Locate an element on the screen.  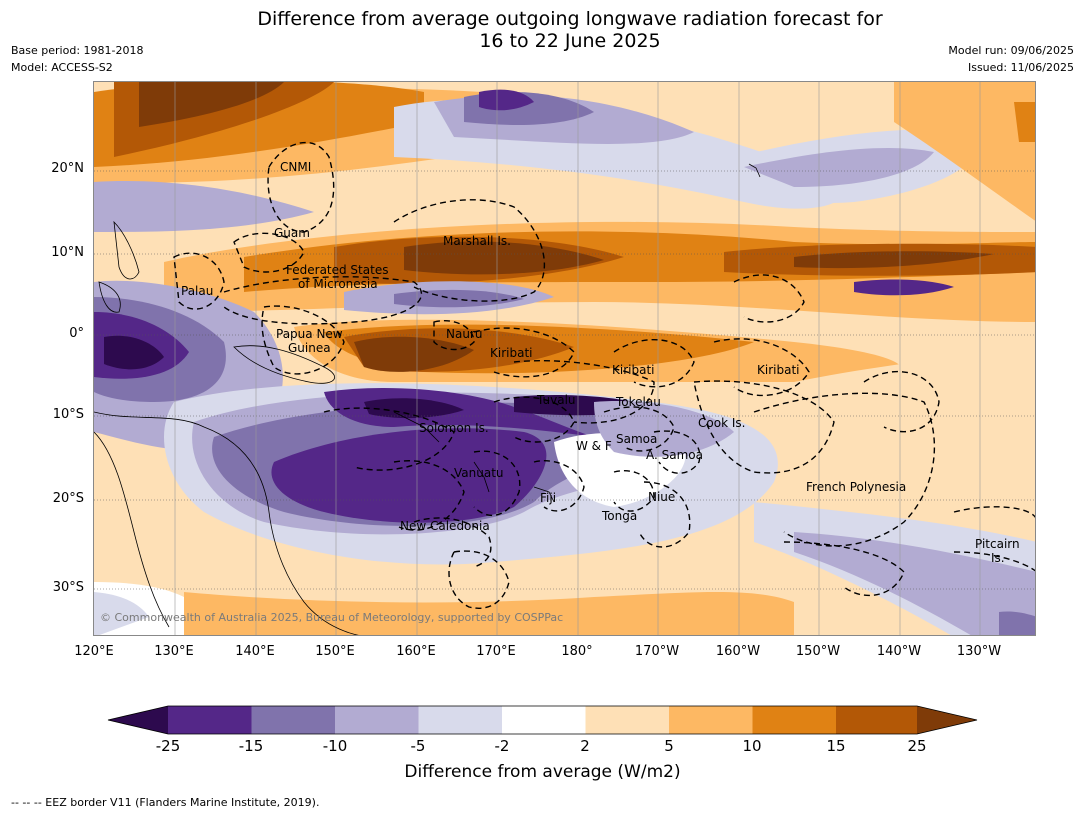
label-wallis-futuna: W & F is located at coordinates (594, 446).